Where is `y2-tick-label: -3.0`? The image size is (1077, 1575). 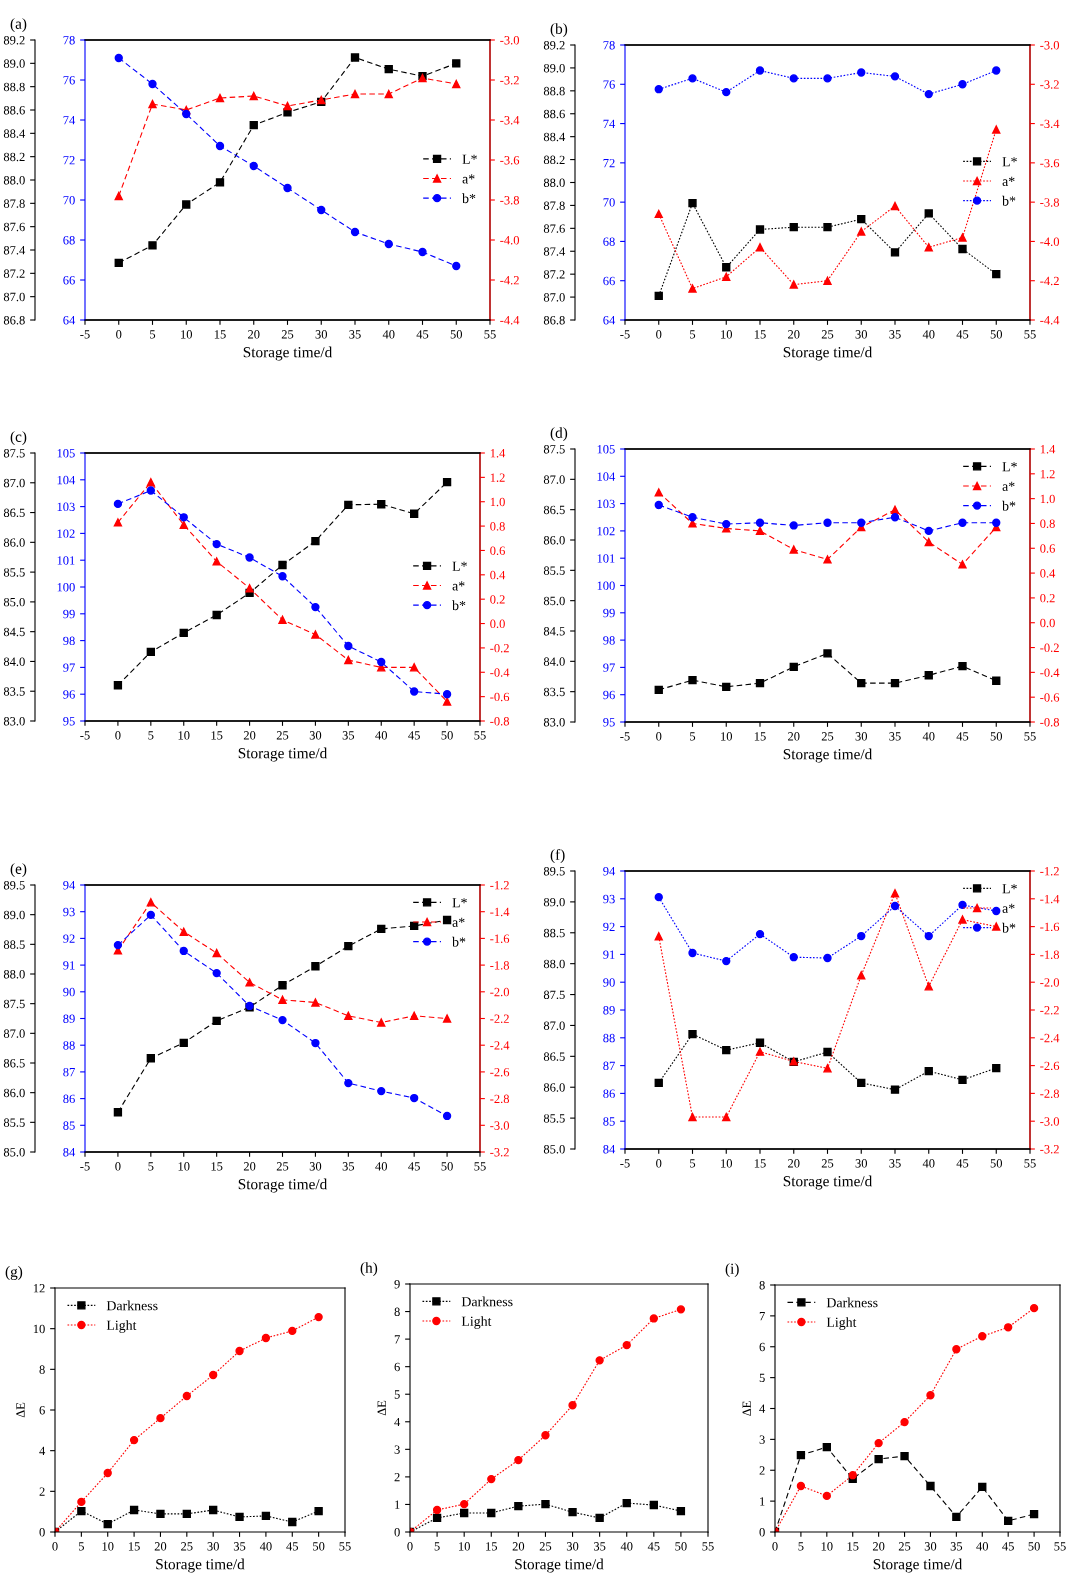
y2-tick-label: -3.0 is located at coordinates (1050, 45).